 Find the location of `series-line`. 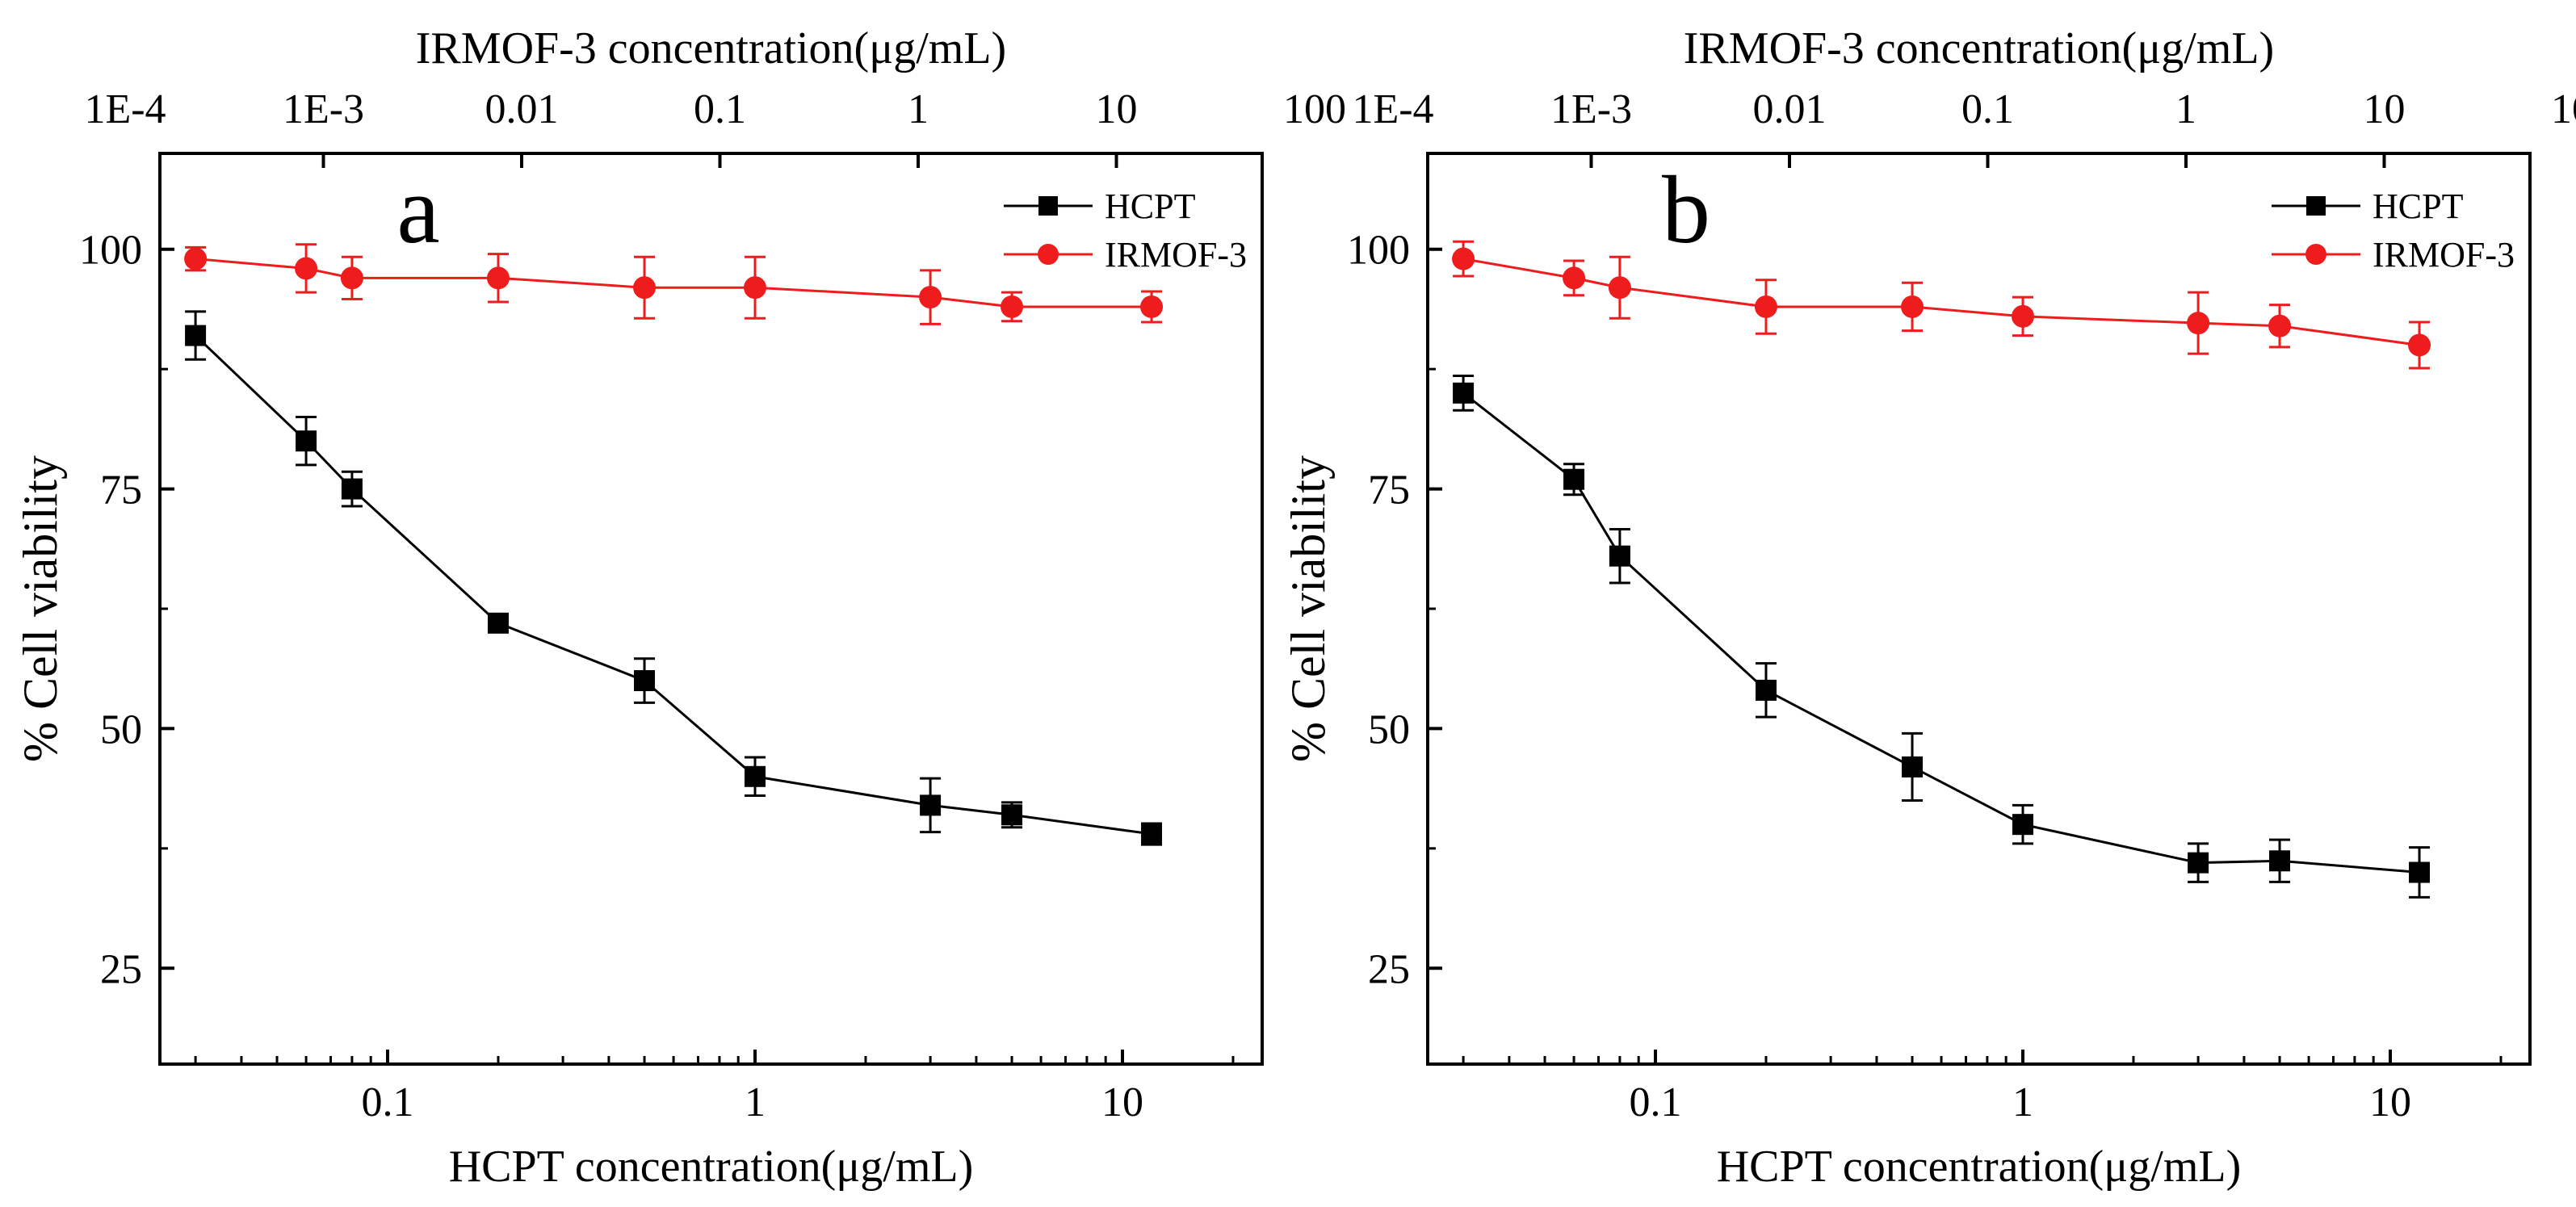

series-line is located at coordinates (1941, 633).